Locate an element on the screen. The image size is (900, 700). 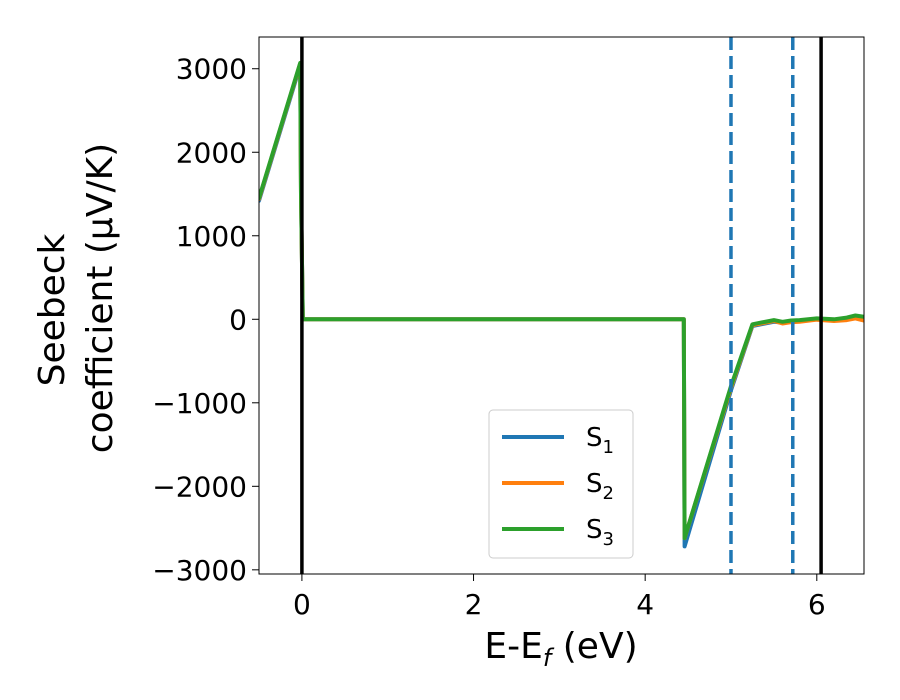
x-tick-label: 0 is located at coordinates (302, 604).